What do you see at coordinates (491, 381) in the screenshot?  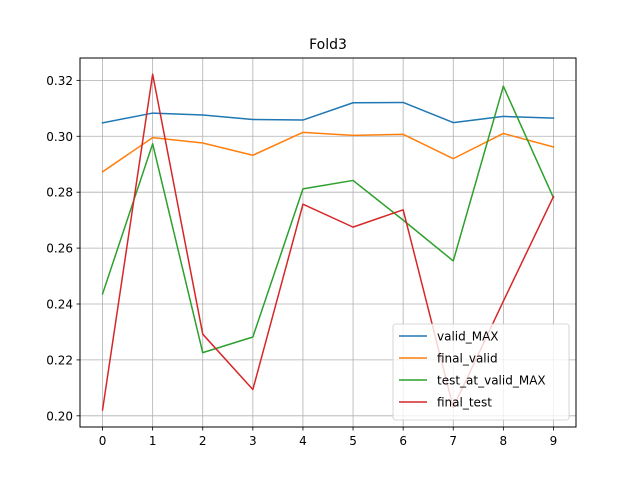 I see `legend-label: test_at_valid_MAX` at bounding box center [491, 381].